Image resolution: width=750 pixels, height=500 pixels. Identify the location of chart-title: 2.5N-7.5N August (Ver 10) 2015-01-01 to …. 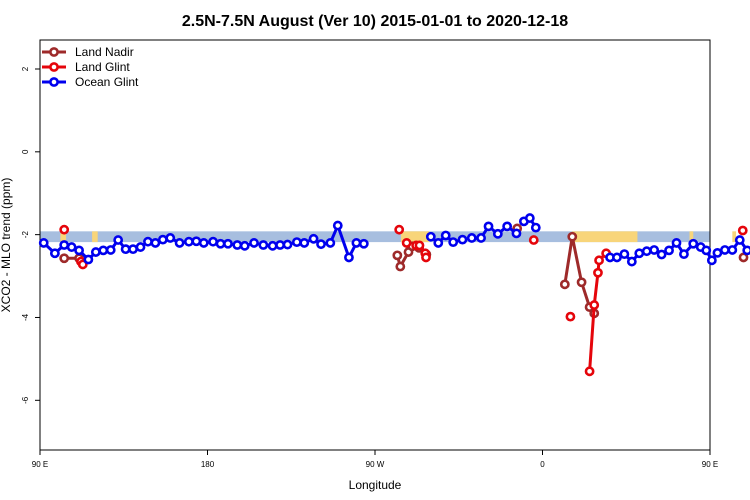
(375, 21).